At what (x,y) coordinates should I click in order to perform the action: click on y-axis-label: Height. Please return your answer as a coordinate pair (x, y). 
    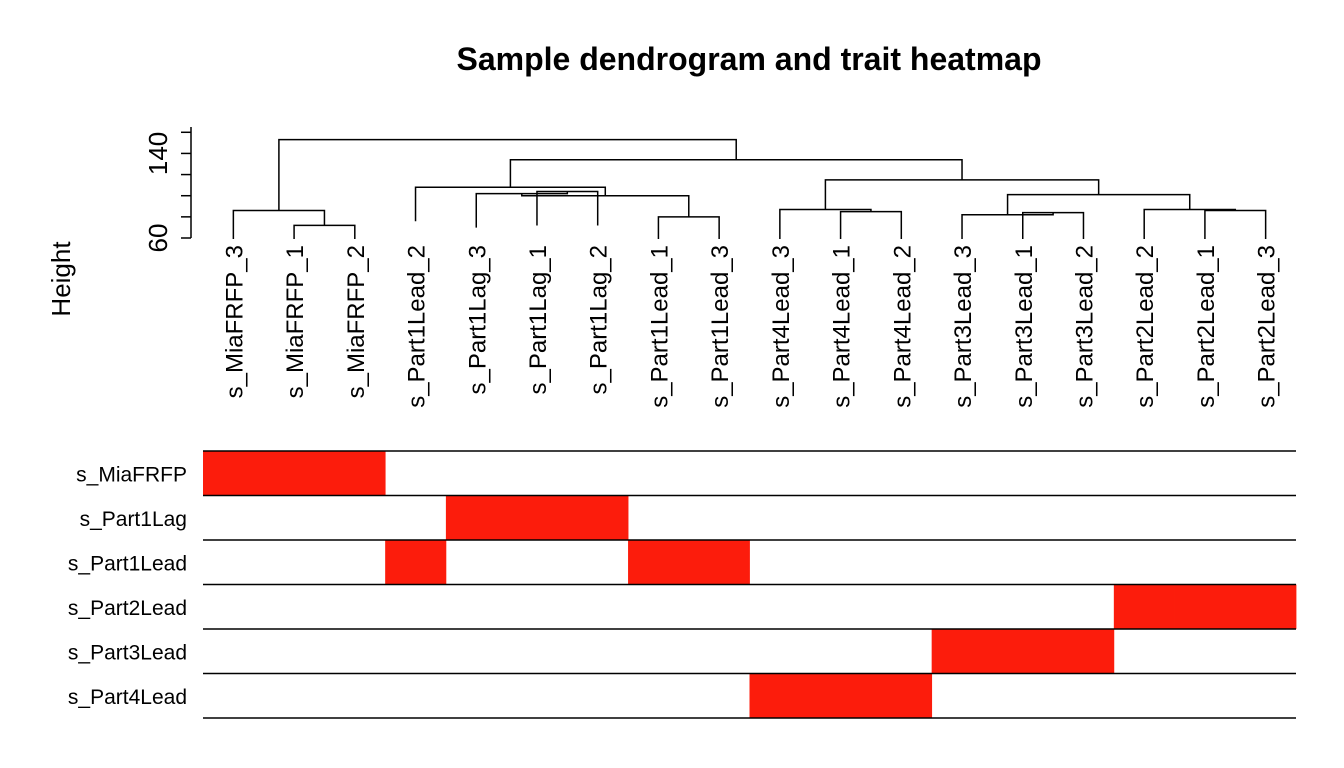
    Looking at the image, I should click on (61, 279).